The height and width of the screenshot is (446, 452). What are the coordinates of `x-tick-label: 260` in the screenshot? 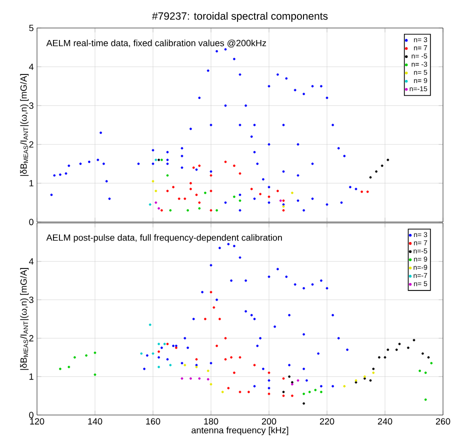 It's located at (443, 421).